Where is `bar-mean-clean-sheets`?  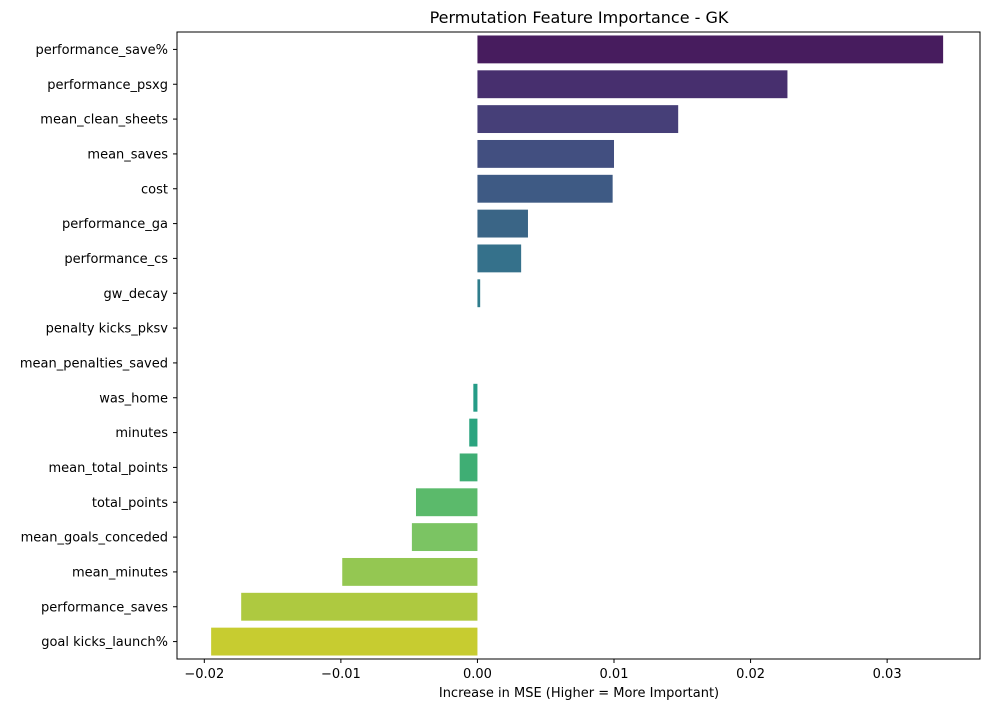 bar-mean-clean-sheets is located at coordinates (578, 119).